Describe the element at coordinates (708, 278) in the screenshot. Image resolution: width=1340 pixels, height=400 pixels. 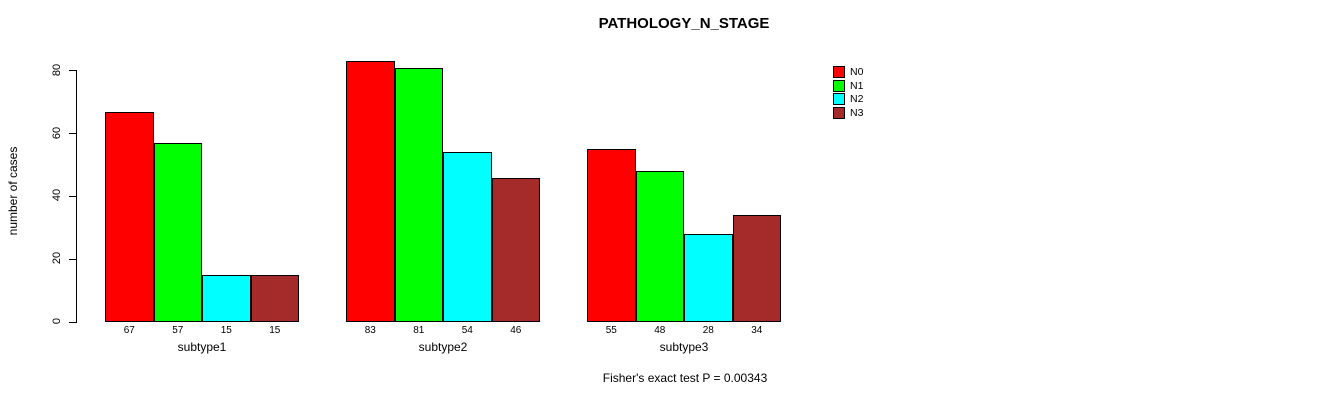
I see `bar-subtype3-N2` at that location.